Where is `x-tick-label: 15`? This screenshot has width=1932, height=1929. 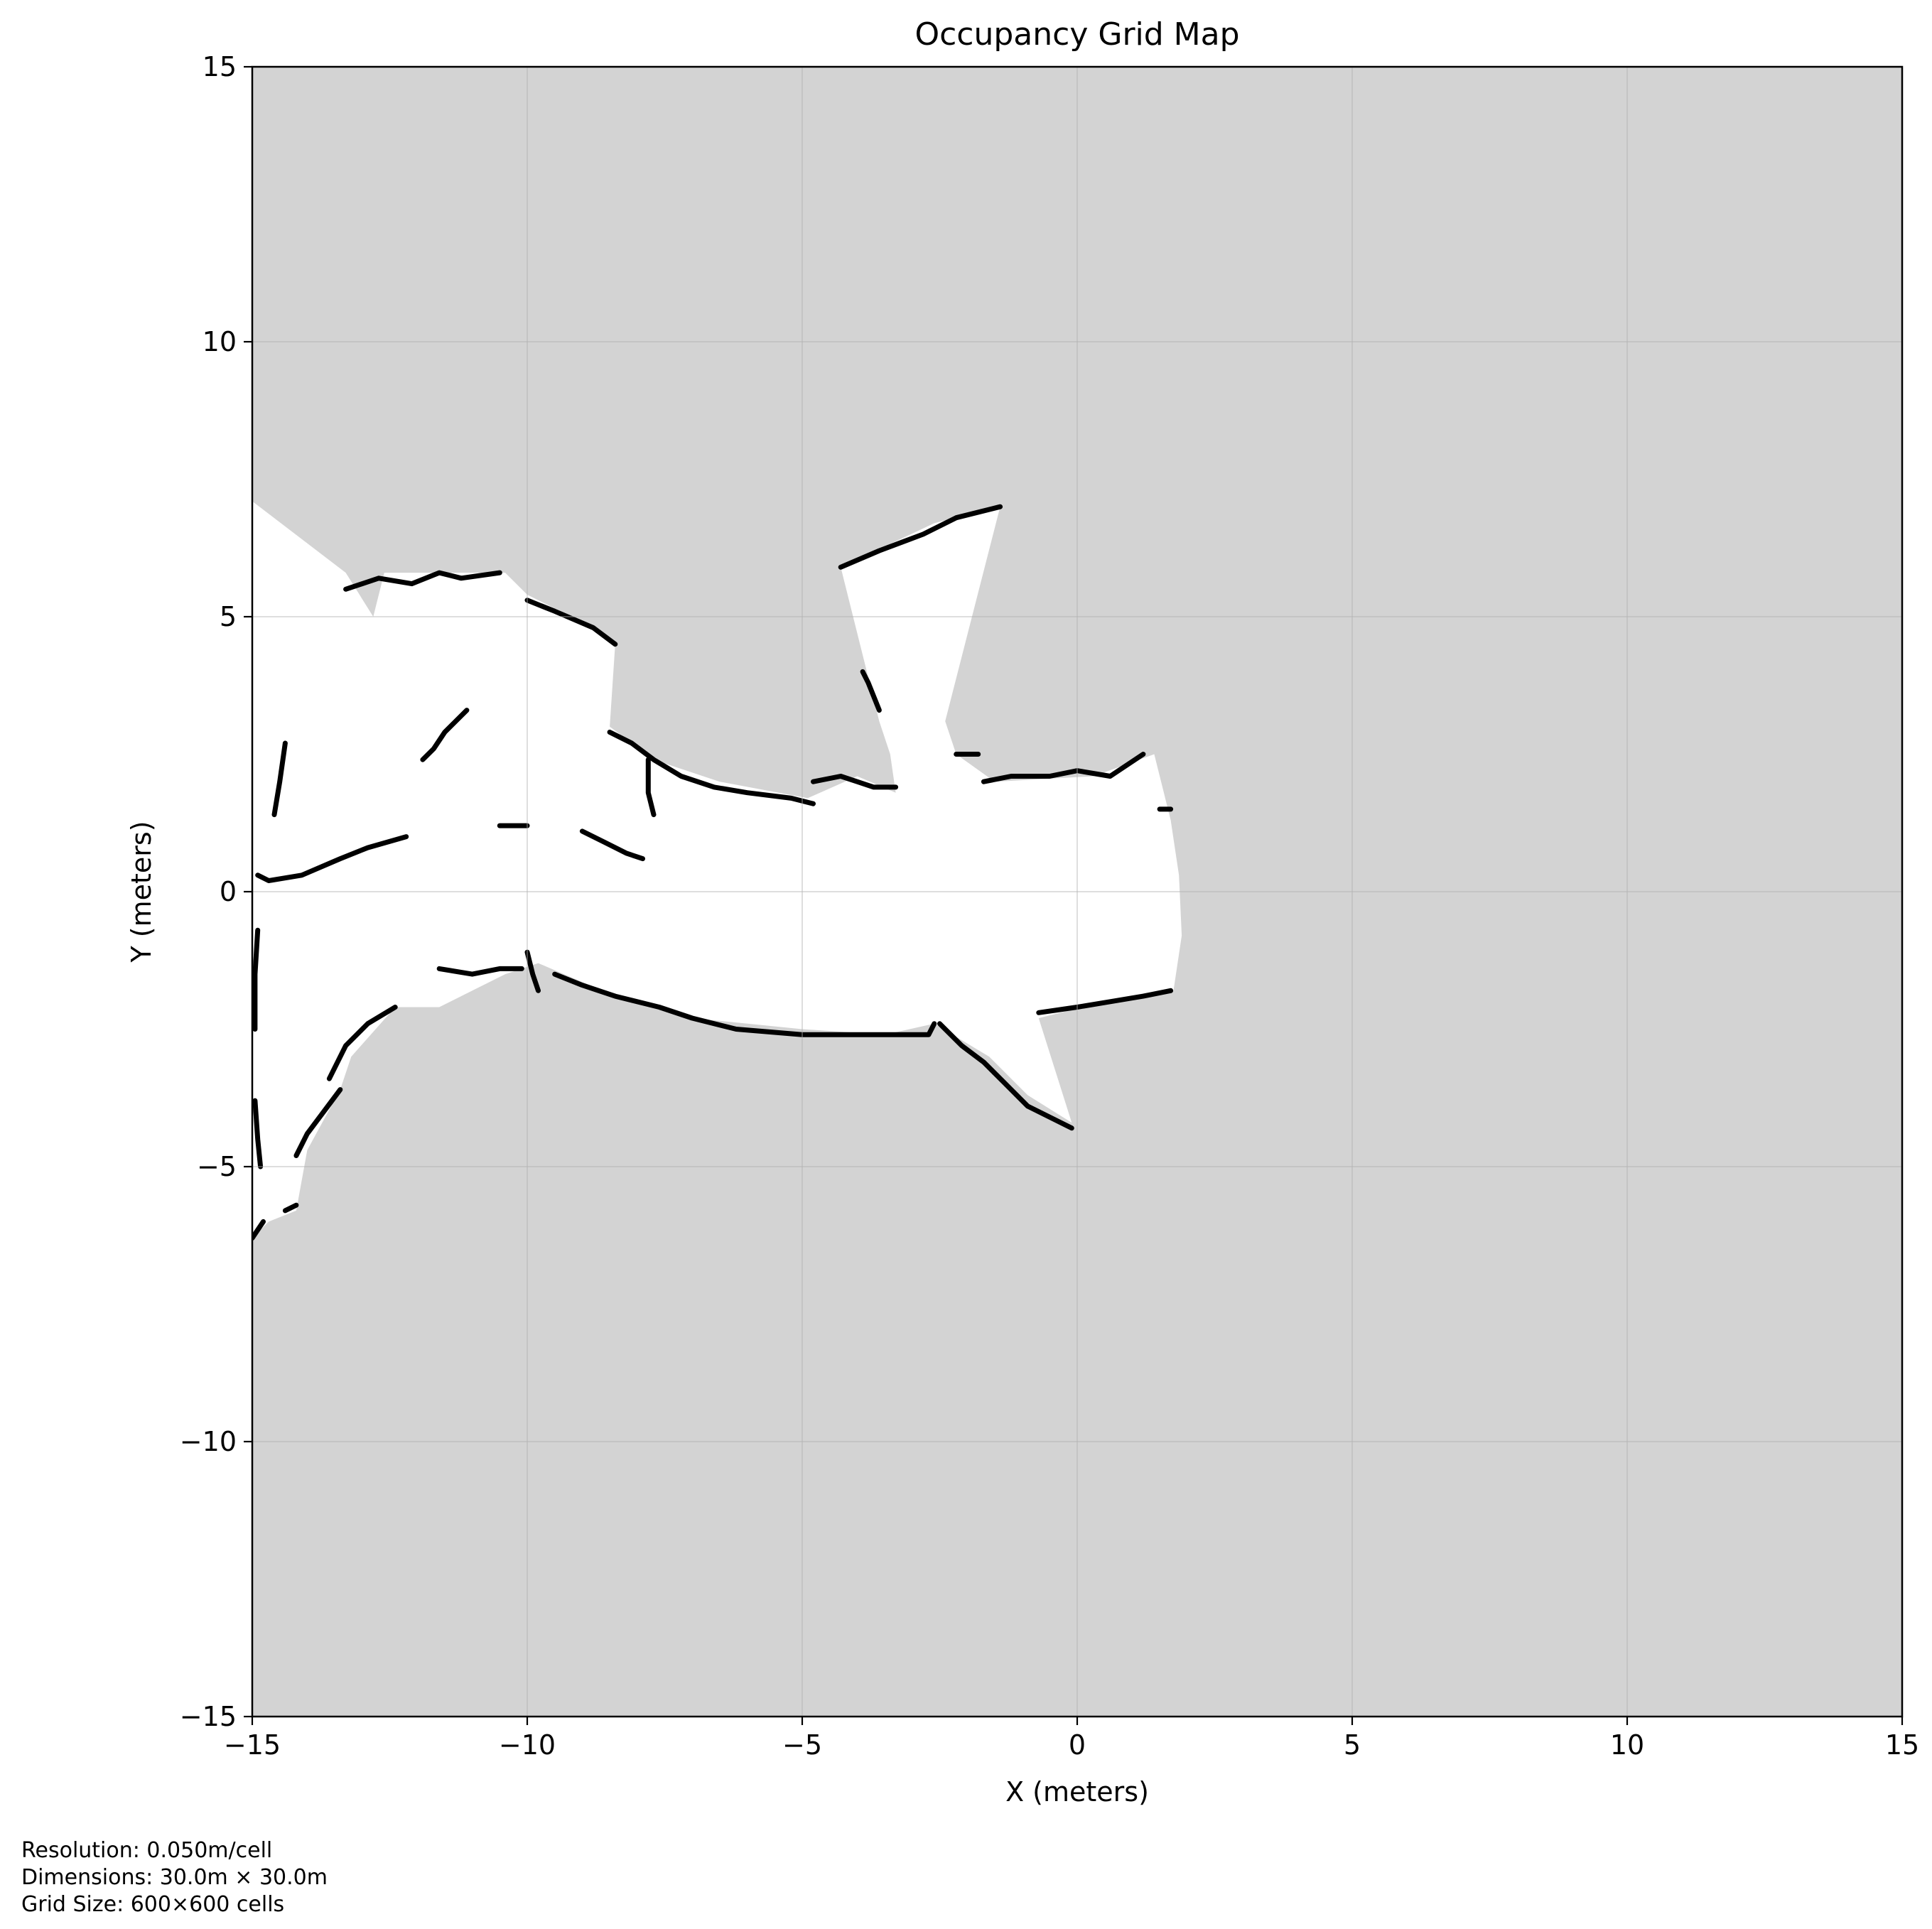 x-tick-label: 15 is located at coordinates (1902, 1745).